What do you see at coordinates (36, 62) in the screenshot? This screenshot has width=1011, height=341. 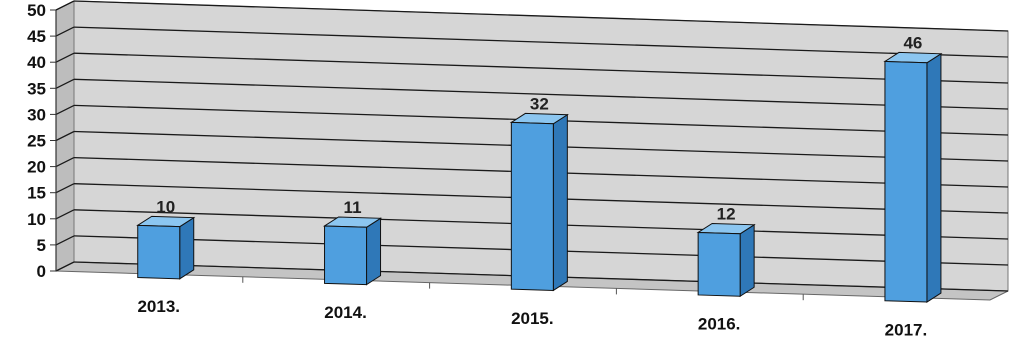 I see `y-tick-label: 40` at bounding box center [36, 62].